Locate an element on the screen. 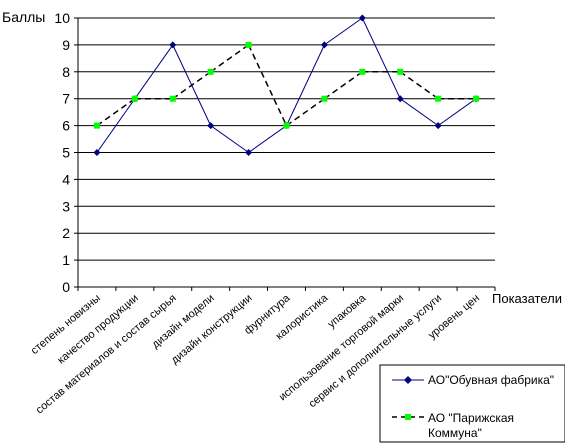 This screenshot has height=447, width=565. legend-entry-series-1: АО"Обувная фабрика" is located at coordinates (491, 380).